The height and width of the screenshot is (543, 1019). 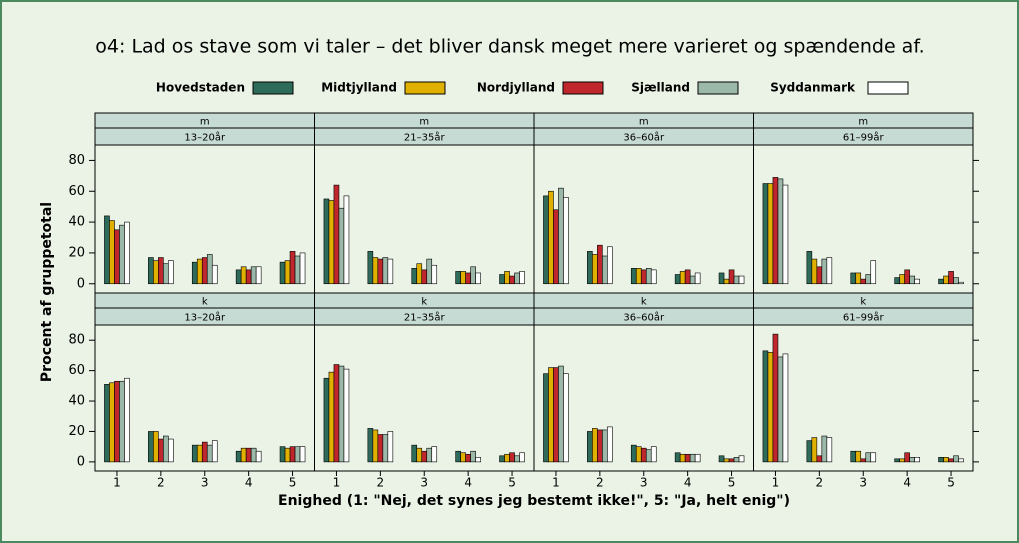 I want to click on y-tick-label: 20, so click(x=76, y=431).